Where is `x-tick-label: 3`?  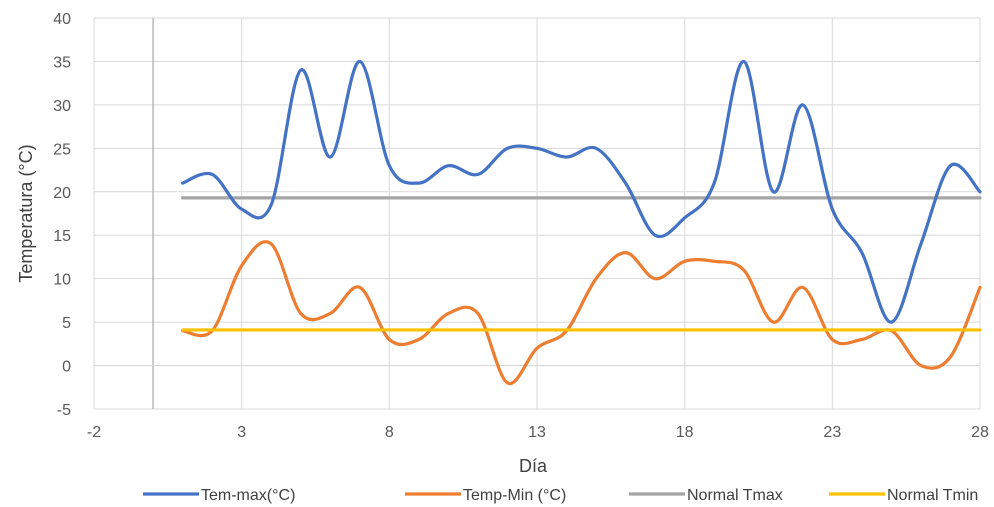 x-tick-label: 3 is located at coordinates (241, 432).